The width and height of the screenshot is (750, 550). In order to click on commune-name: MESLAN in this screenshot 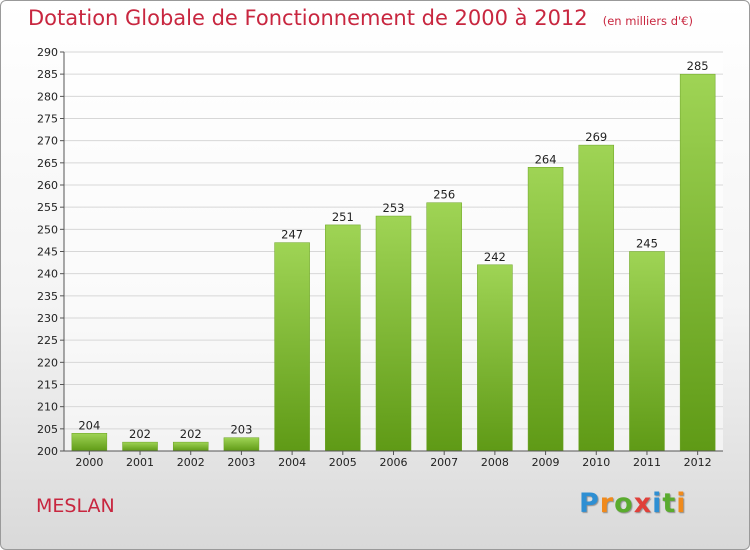, I will do `click(75, 506)`.